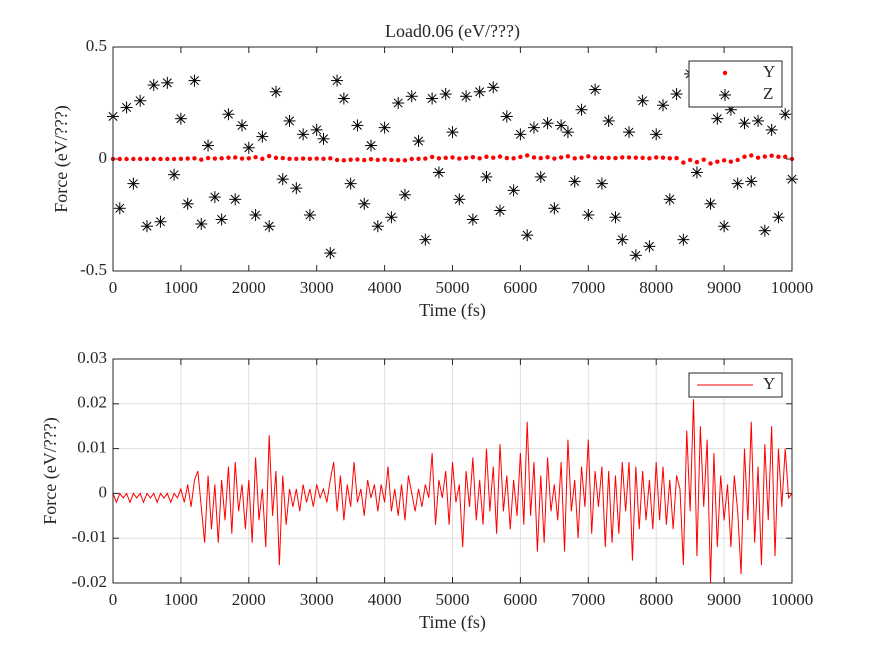 The width and height of the screenshot is (875, 656). Describe the element at coordinates (724, 599) in the screenshot. I see `x-tick-label: 9000` at that location.